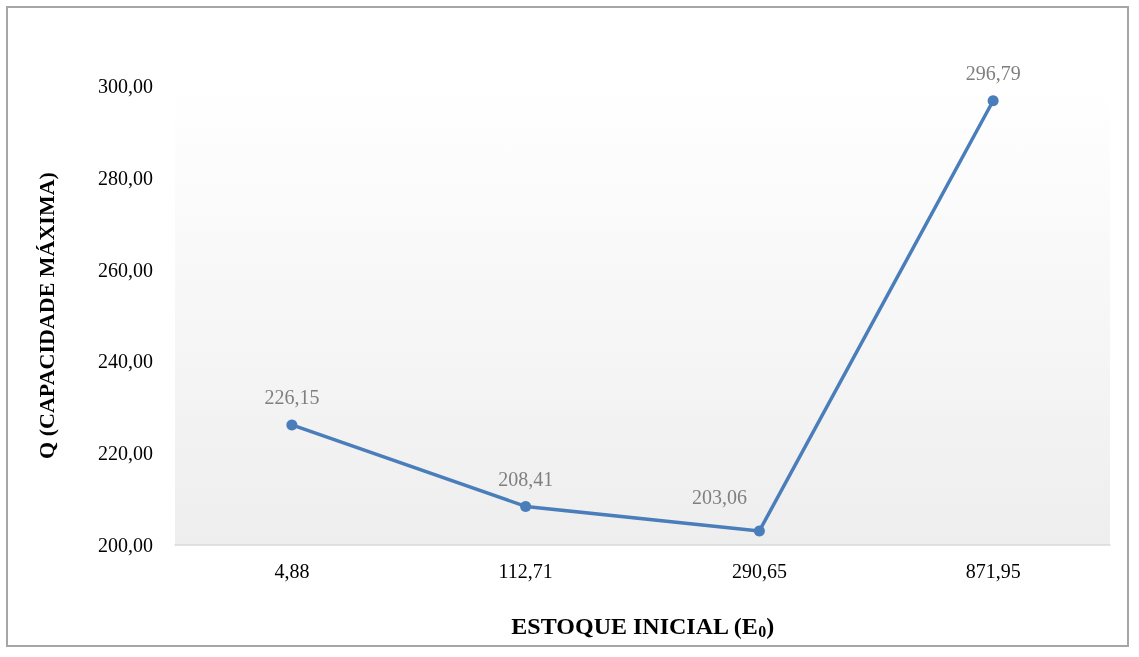  Describe the element at coordinates (525, 571) in the screenshot. I see `x-tick-label: 112,71` at that location.